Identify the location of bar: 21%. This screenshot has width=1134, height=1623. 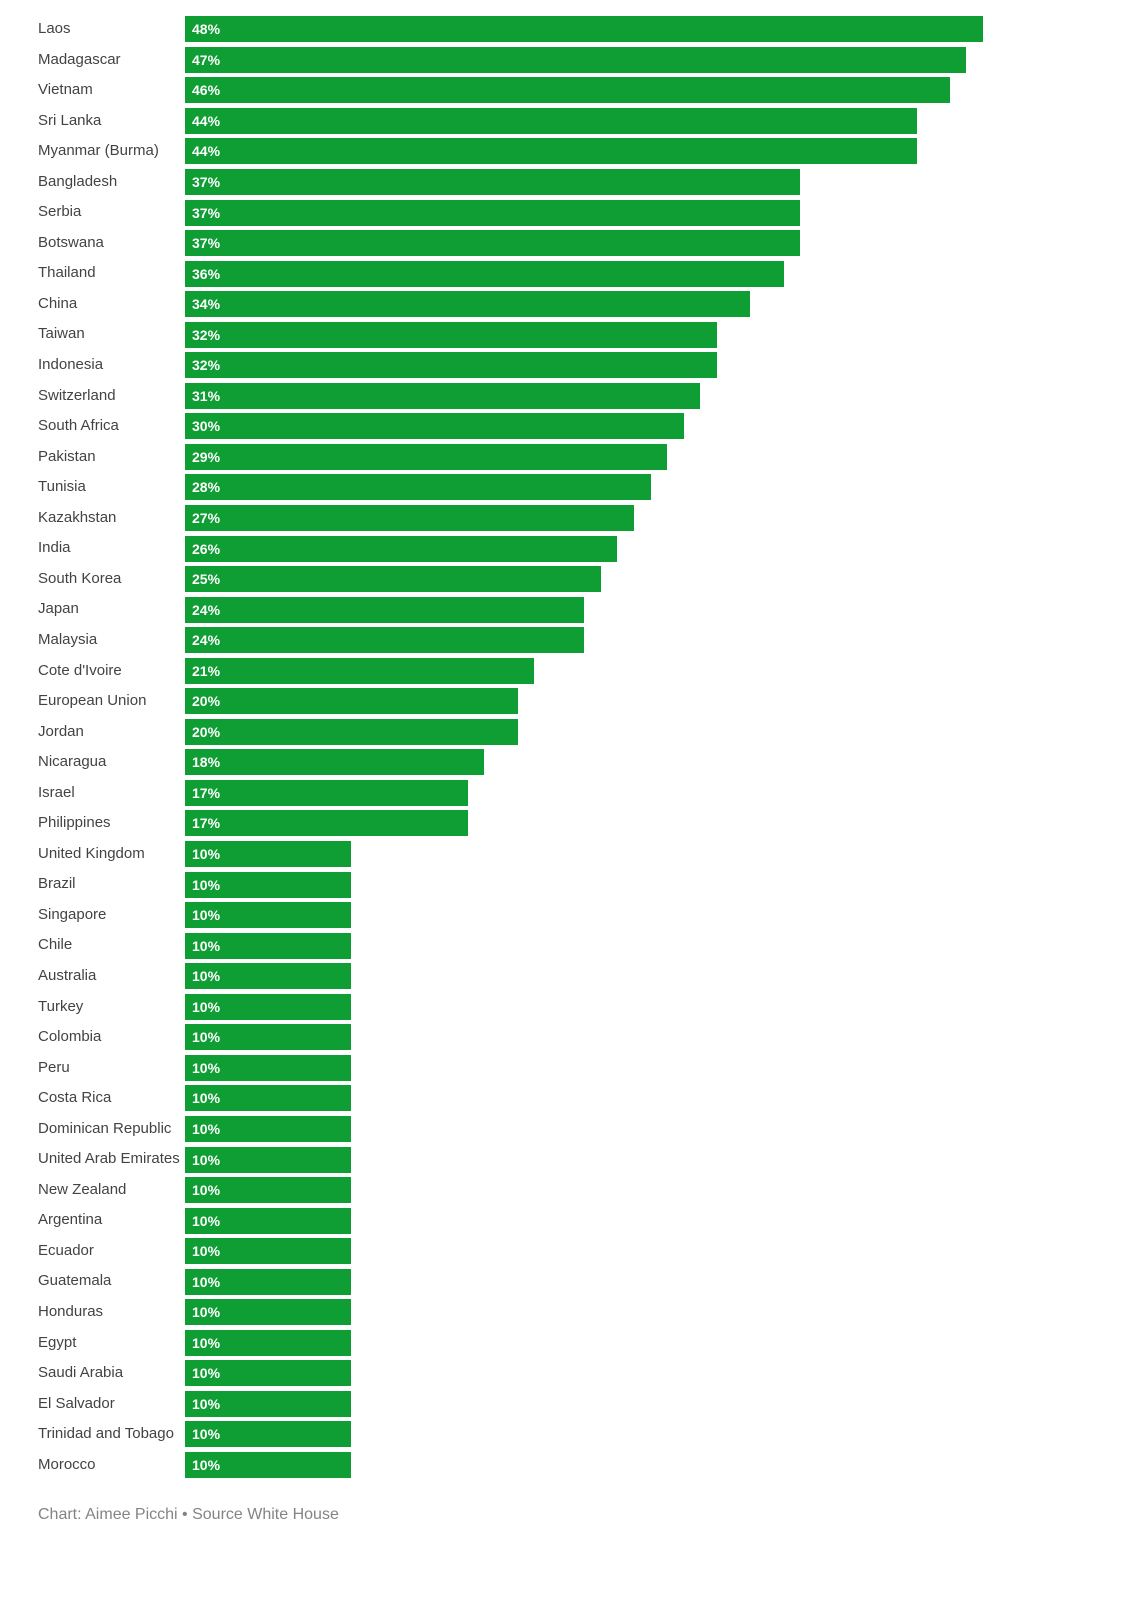
(360, 670).